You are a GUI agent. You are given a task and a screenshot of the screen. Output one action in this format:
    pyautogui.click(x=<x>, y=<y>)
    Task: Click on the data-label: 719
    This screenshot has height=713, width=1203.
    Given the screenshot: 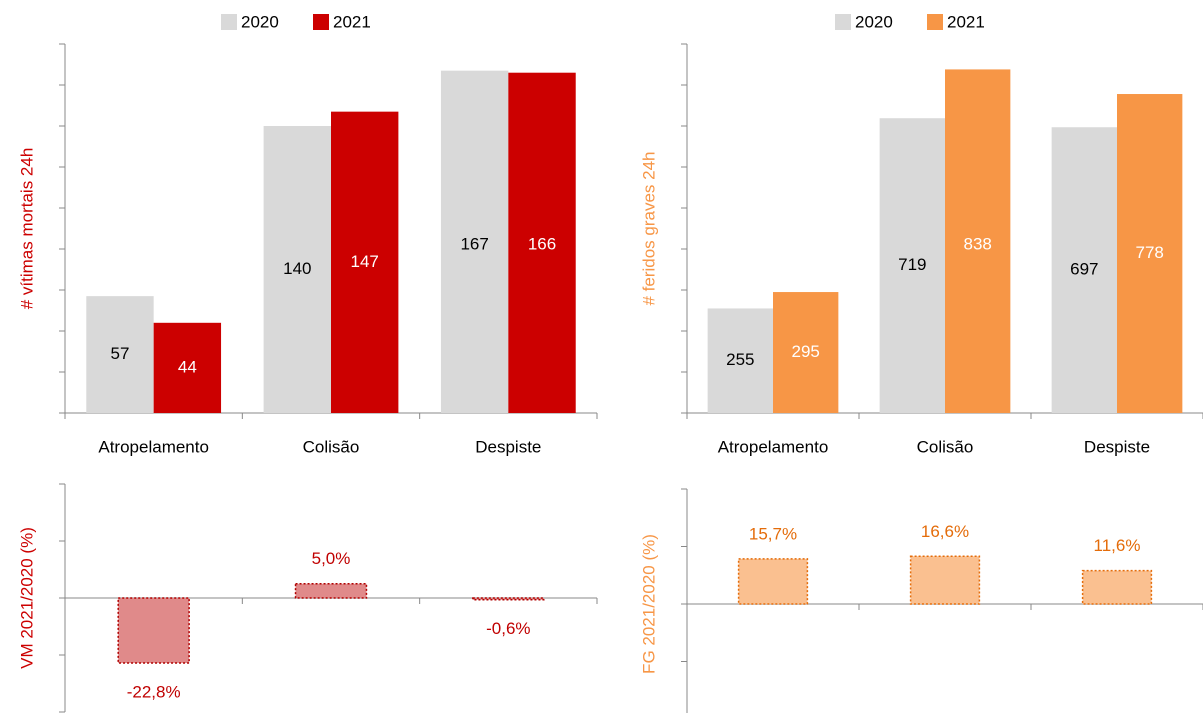 What is the action you would take?
    pyautogui.click(x=912, y=264)
    